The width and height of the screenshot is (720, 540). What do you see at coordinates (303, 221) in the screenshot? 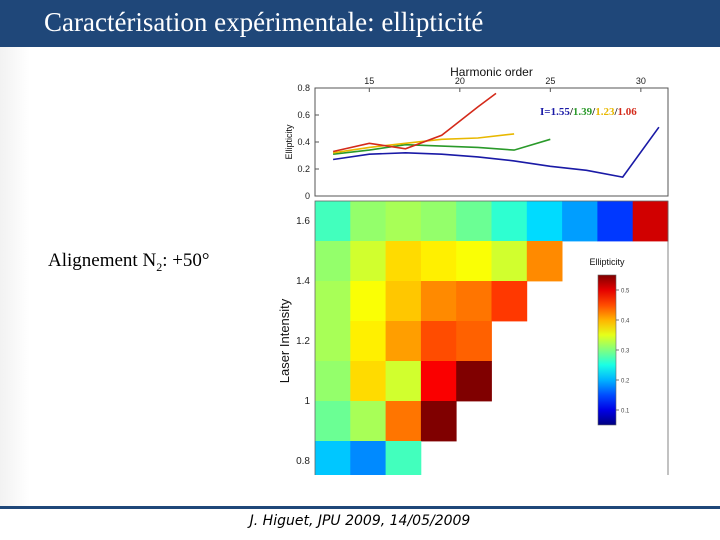
I see `heatmap-ytick-label: 1.6` at bounding box center [303, 221].